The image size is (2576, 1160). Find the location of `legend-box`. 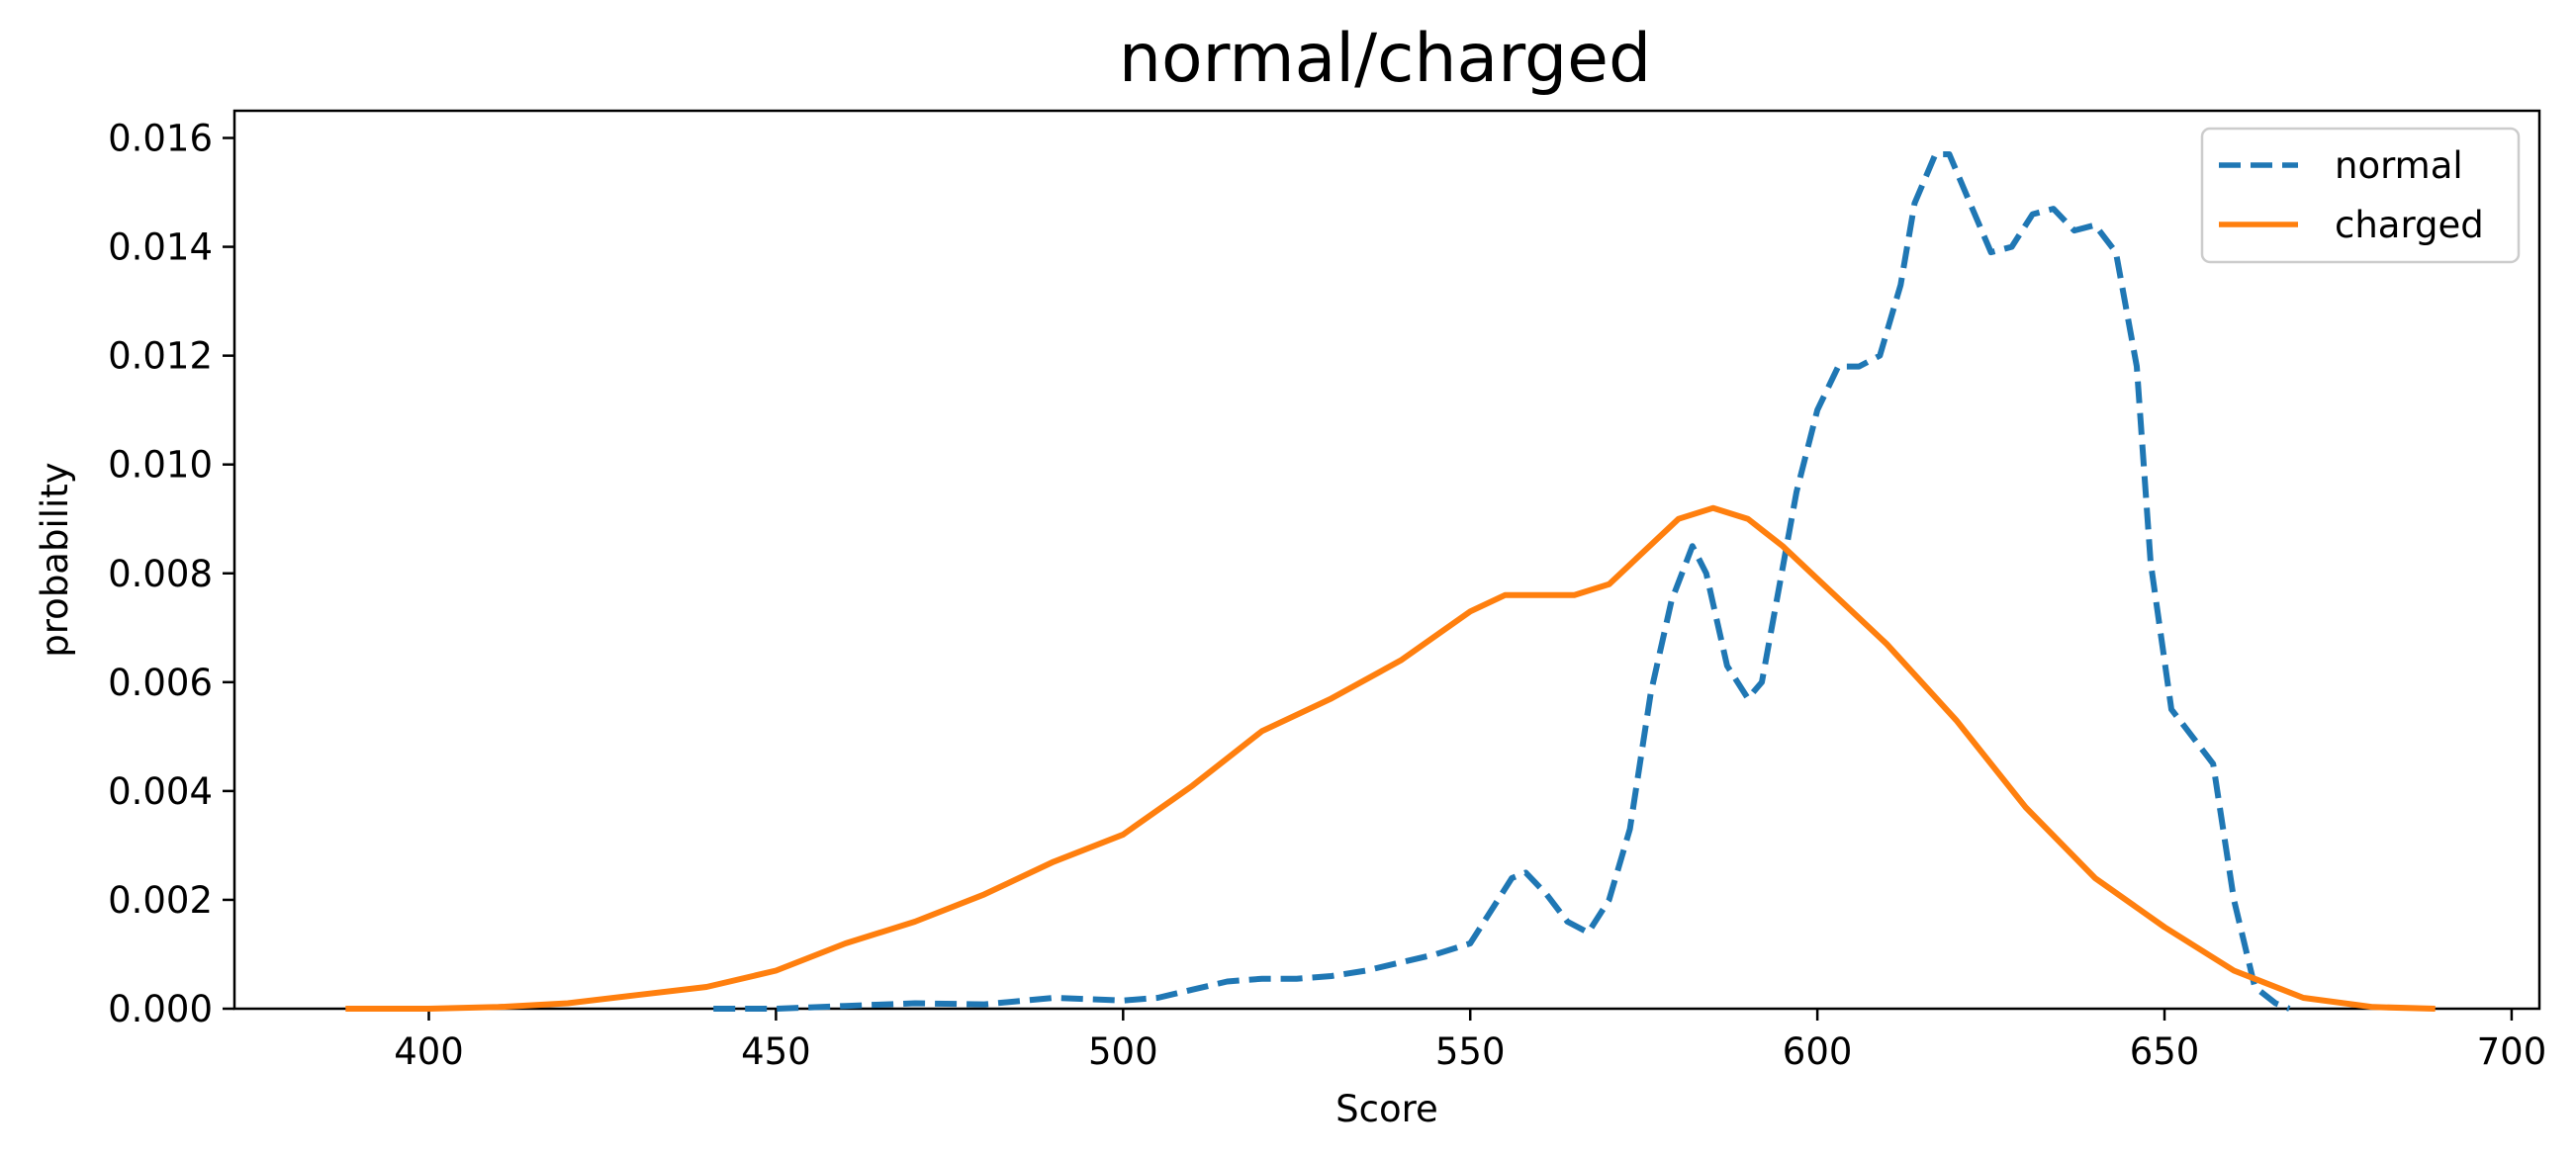

legend-box is located at coordinates (2361, 196).